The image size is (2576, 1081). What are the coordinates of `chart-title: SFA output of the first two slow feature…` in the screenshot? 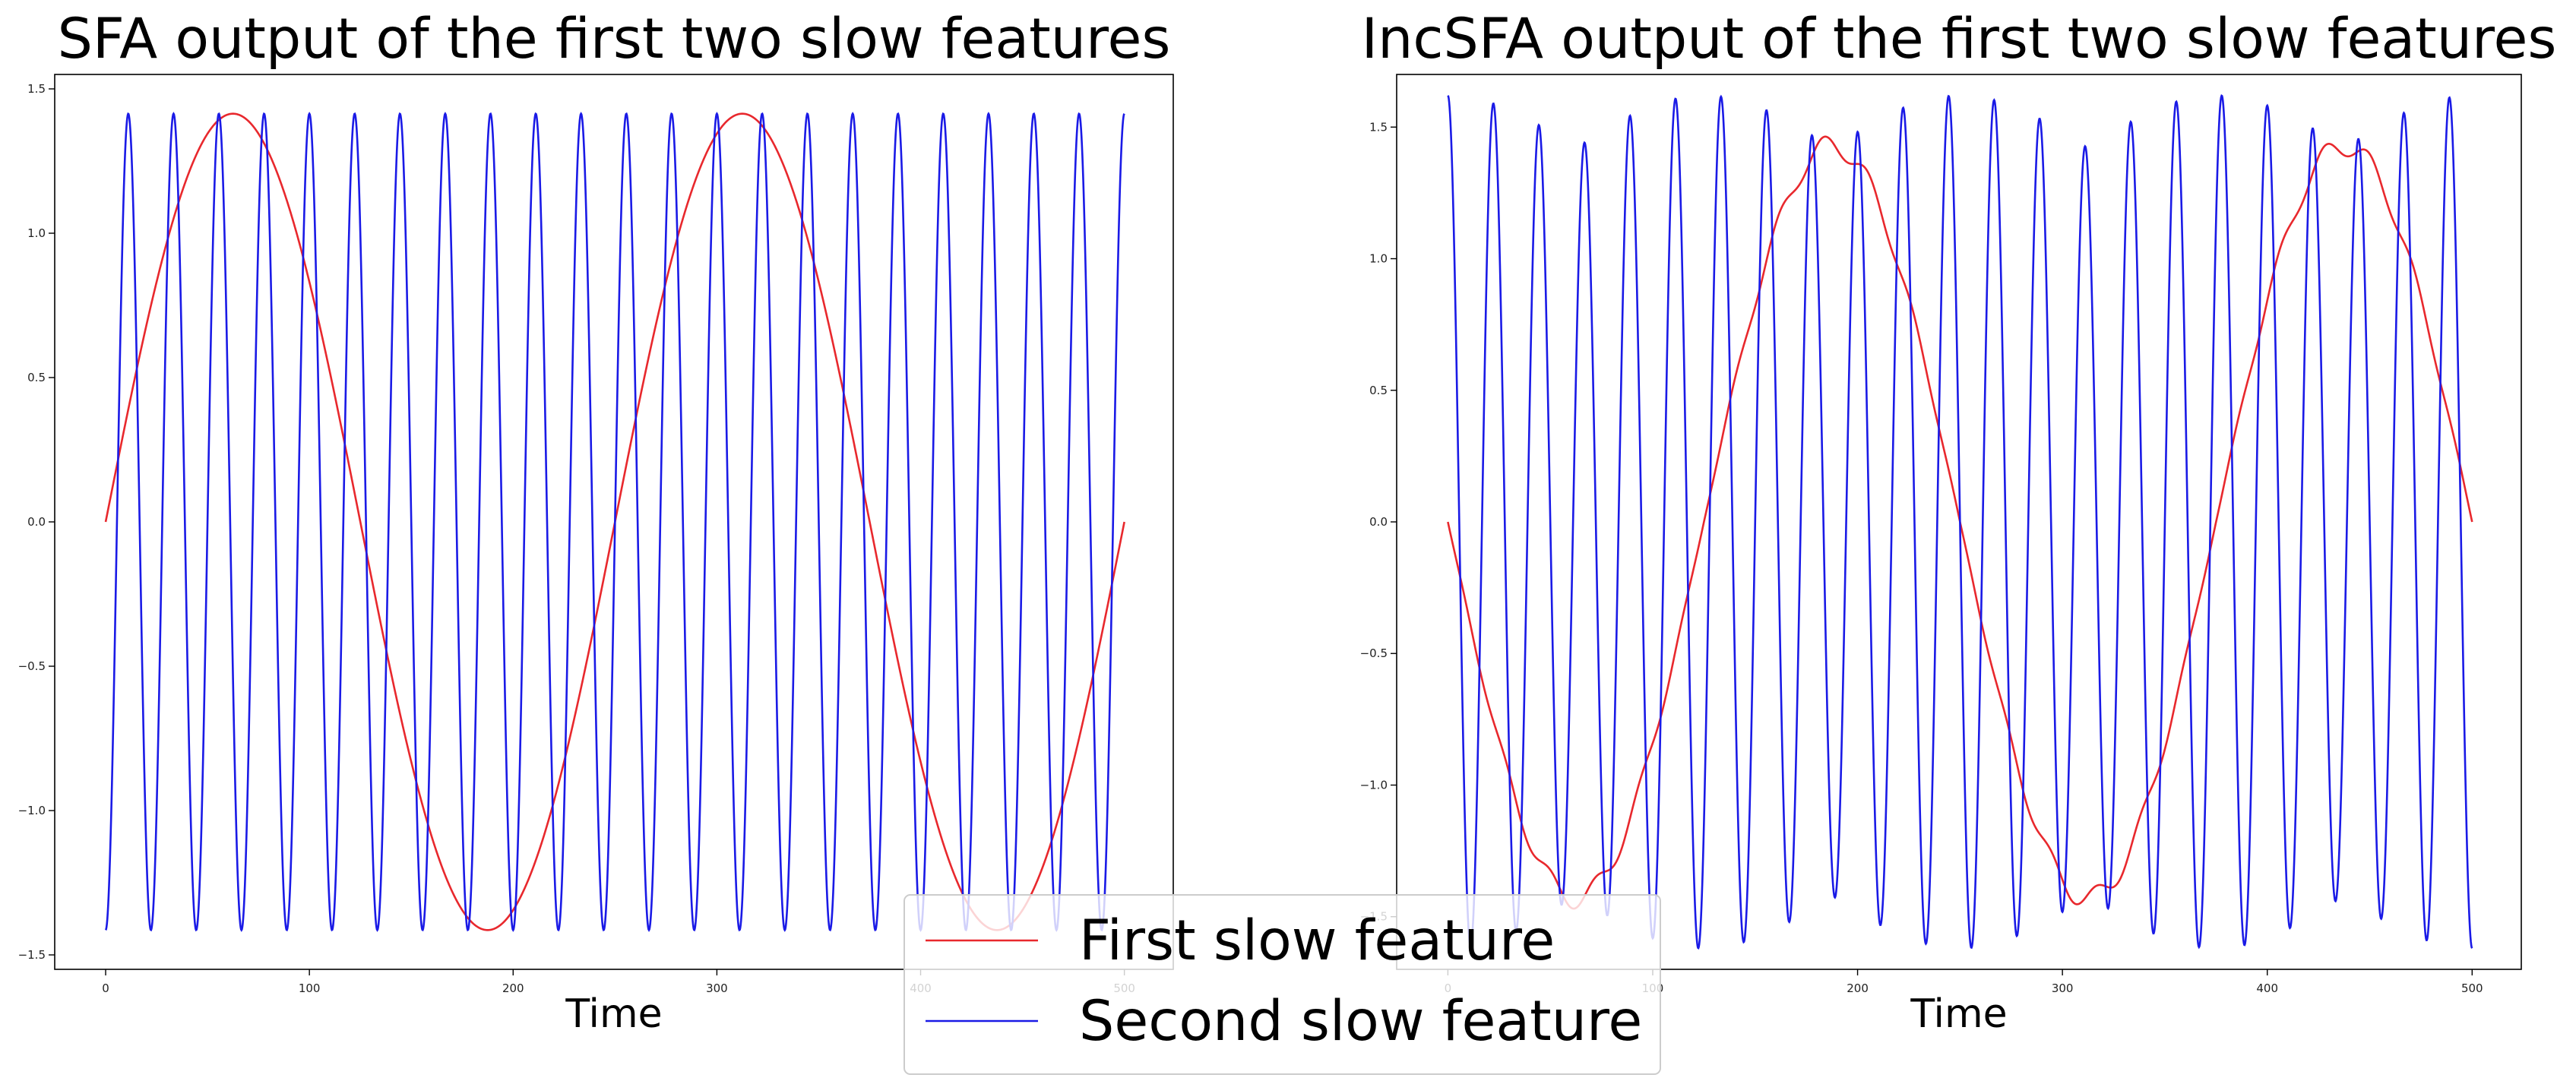 It's located at (614, 39).